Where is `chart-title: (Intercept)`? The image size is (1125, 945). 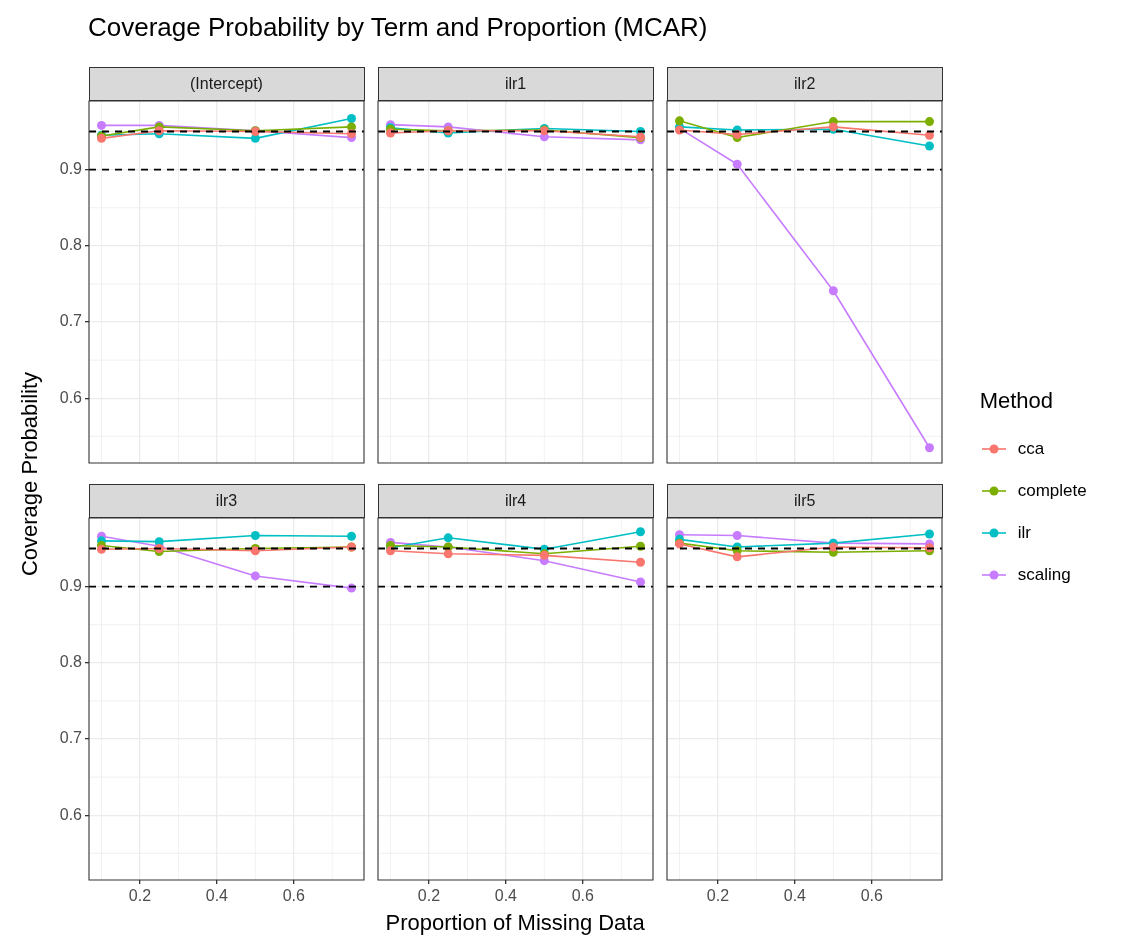
chart-title: (Intercept) is located at coordinates (226, 84).